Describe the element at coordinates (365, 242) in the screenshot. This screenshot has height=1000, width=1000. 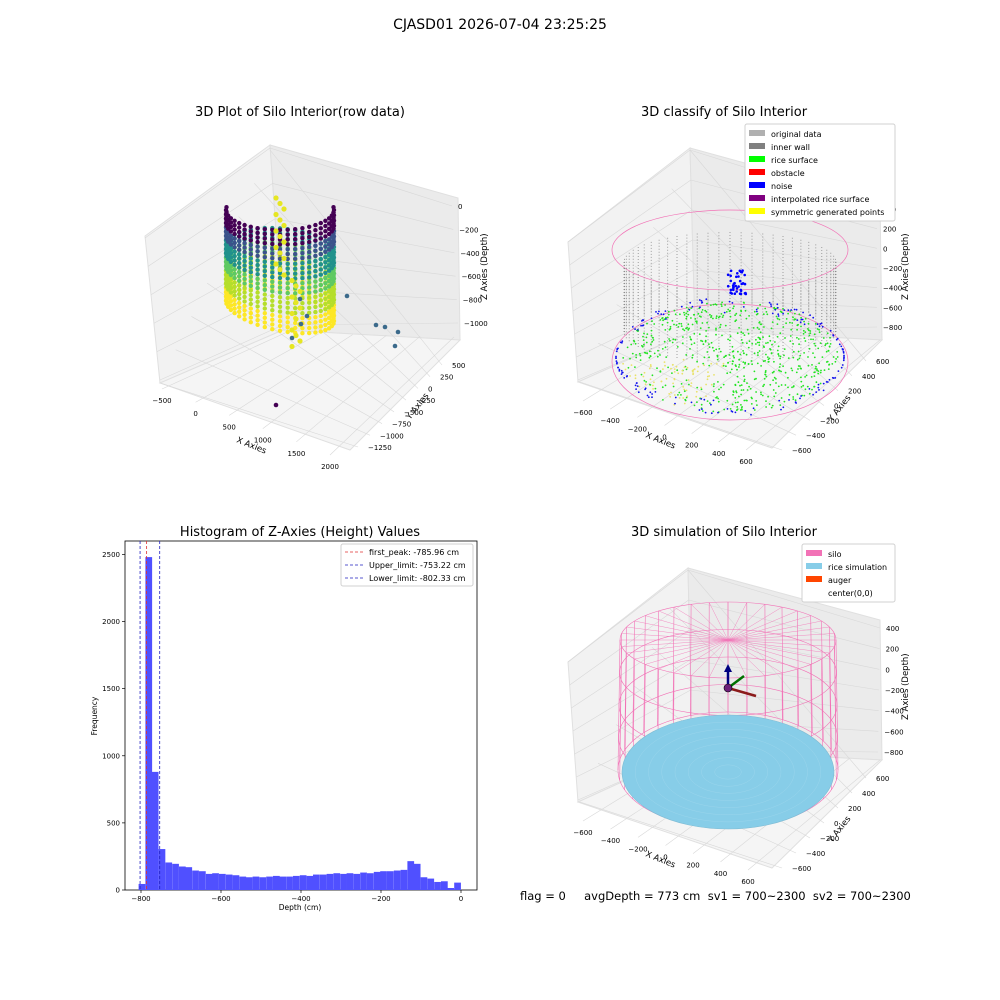
I see `raw-back-pane-right` at that location.